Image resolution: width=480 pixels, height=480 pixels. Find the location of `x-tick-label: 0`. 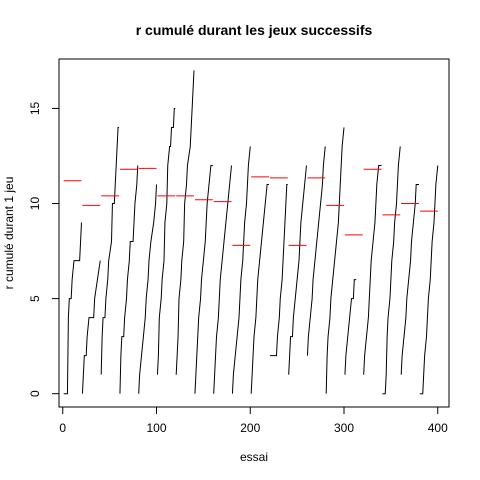

x-tick-label: 0 is located at coordinates (62, 428).